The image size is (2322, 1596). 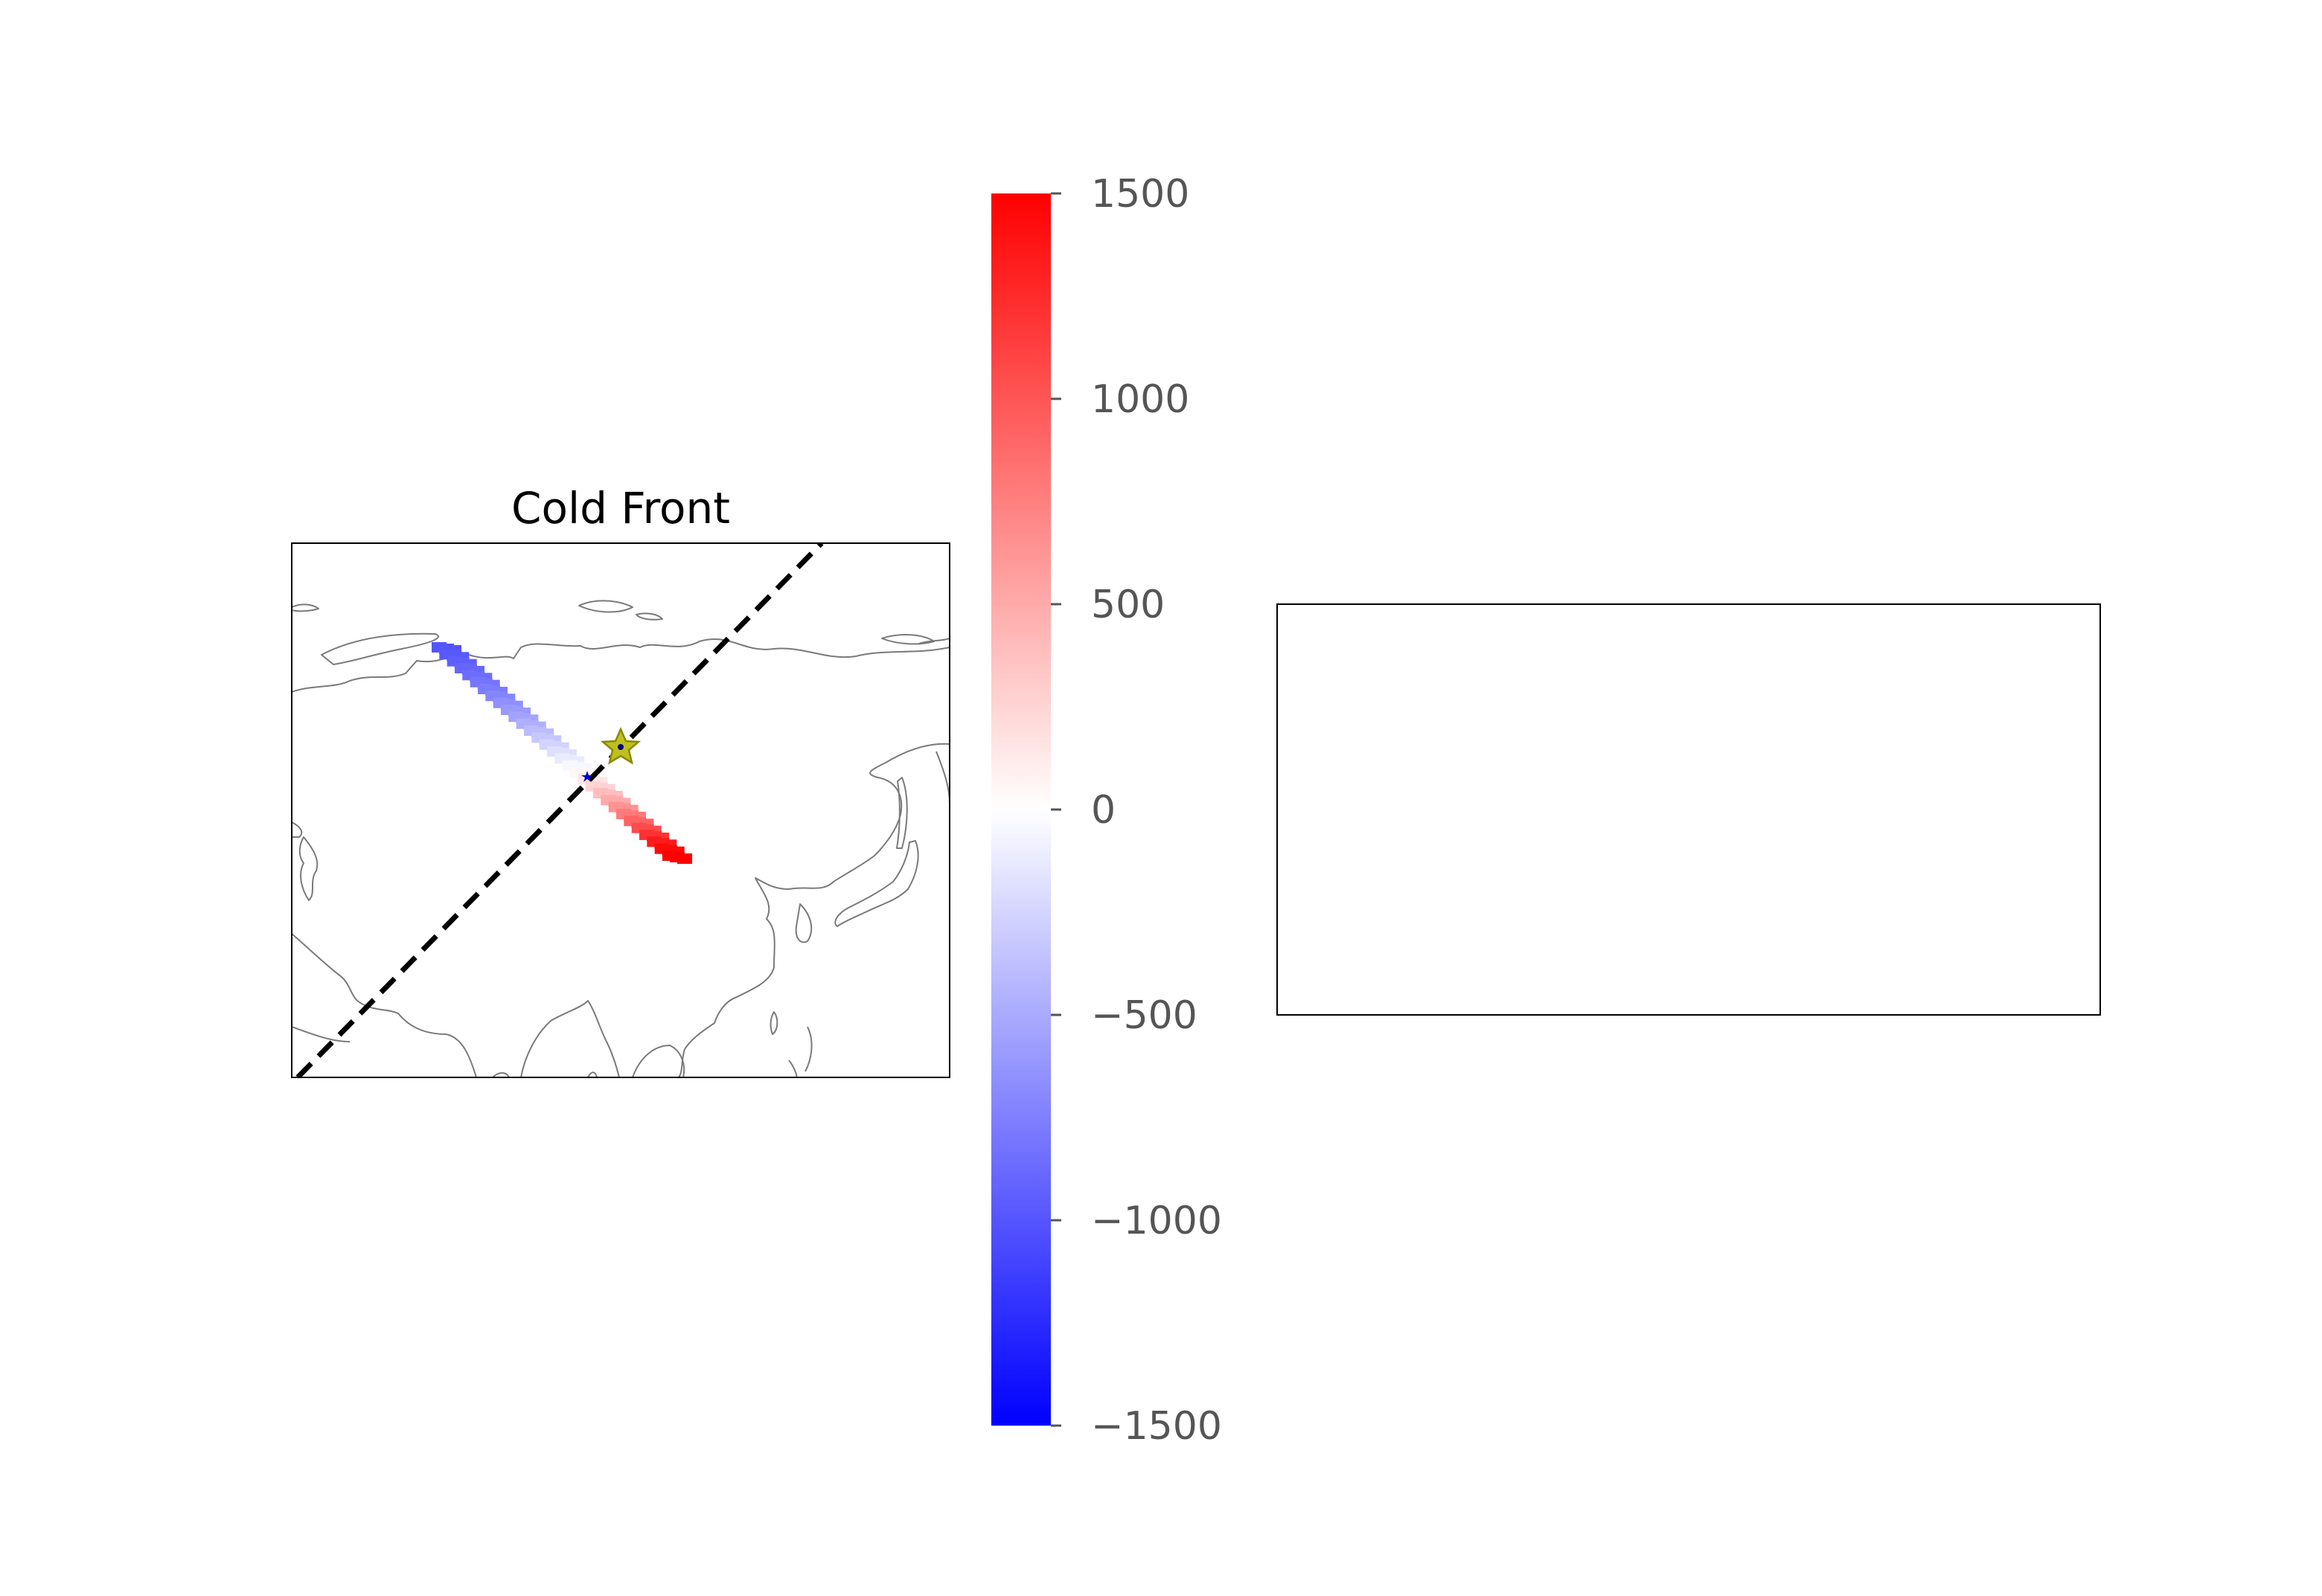 What do you see at coordinates (297, 829) in the screenshot?
I see `coastline-black-sea` at bounding box center [297, 829].